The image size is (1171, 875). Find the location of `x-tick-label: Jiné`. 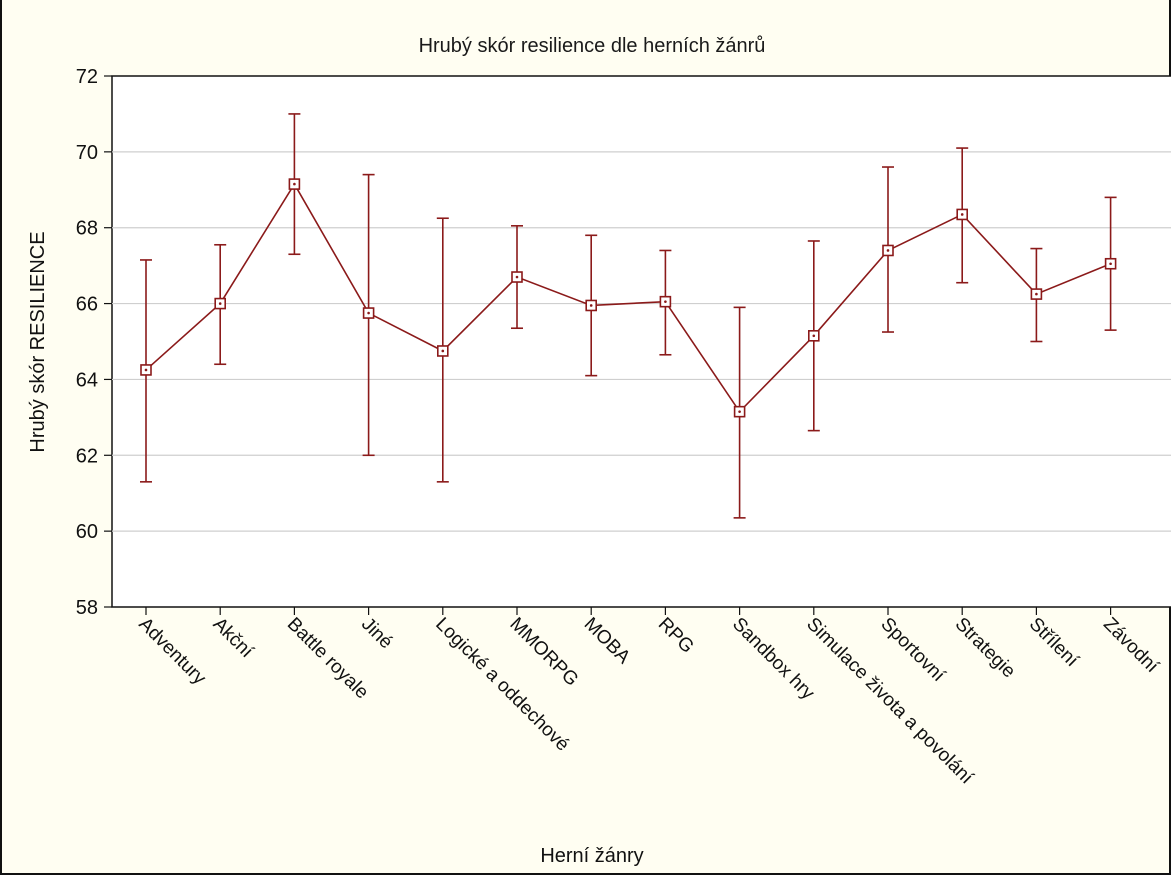

x-tick-label: Jiné is located at coordinates (376, 633).